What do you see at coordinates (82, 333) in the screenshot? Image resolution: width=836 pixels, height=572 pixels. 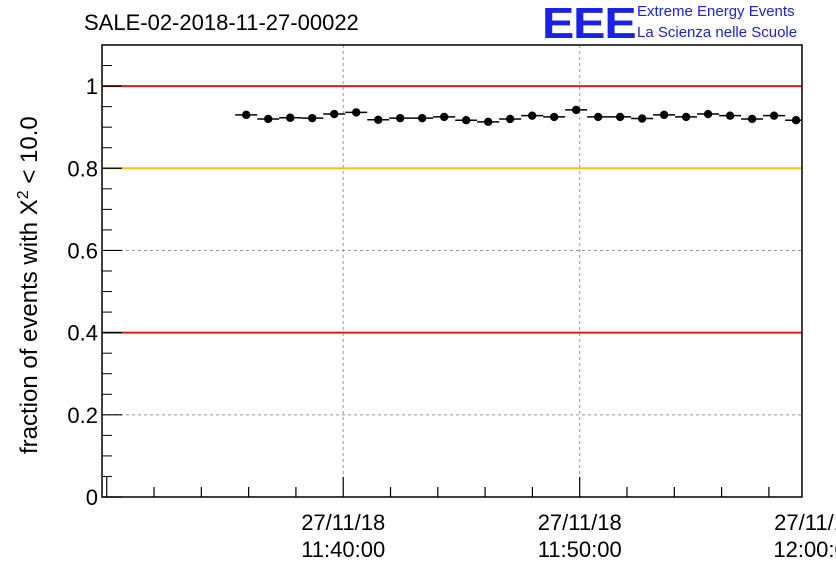 I see `y-tick-label: 0.4` at bounding box center [82, 333].